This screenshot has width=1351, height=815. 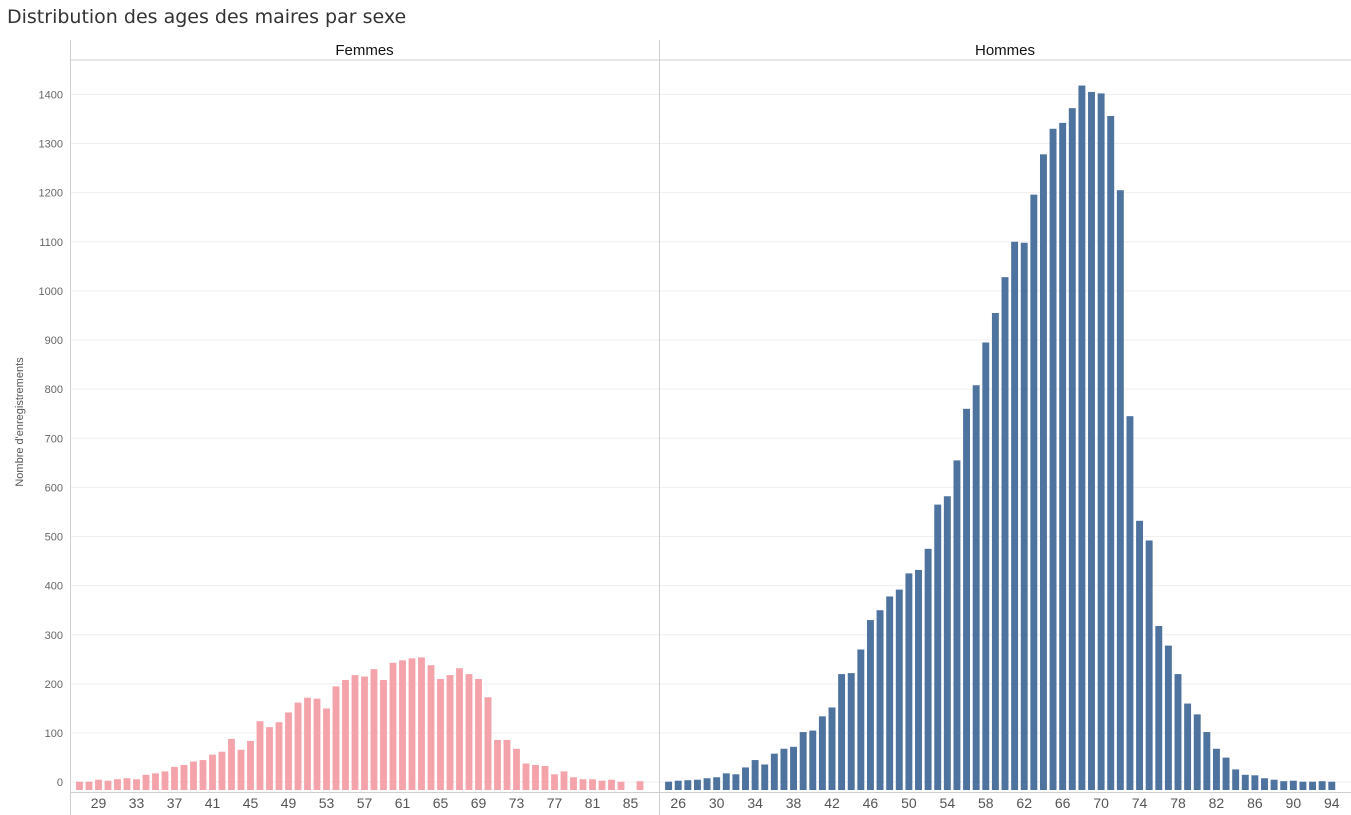 I want to click on x-tick-label-hommes: 46, so click(x=871, y=803).